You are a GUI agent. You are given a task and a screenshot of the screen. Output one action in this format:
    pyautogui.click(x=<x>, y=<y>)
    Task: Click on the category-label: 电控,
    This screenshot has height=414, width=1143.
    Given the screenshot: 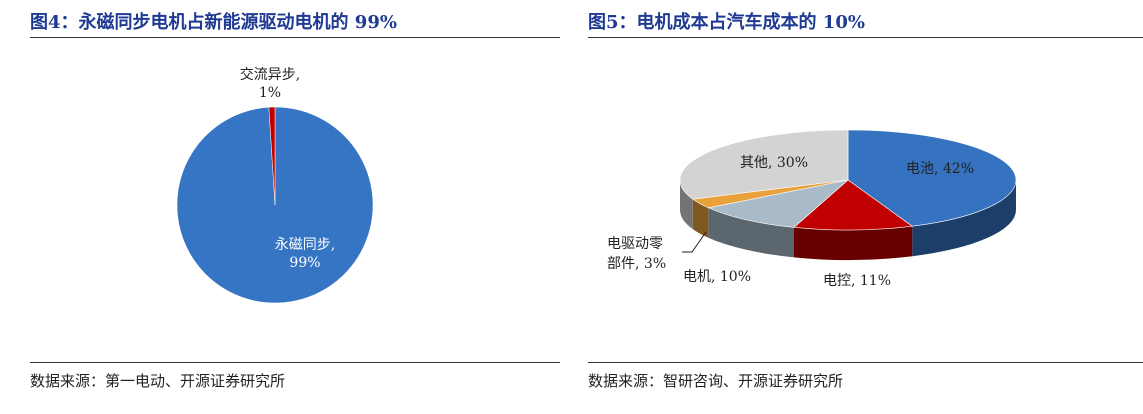 What is the action you would take?
    pyautogui.click(x=839, y=281)
    